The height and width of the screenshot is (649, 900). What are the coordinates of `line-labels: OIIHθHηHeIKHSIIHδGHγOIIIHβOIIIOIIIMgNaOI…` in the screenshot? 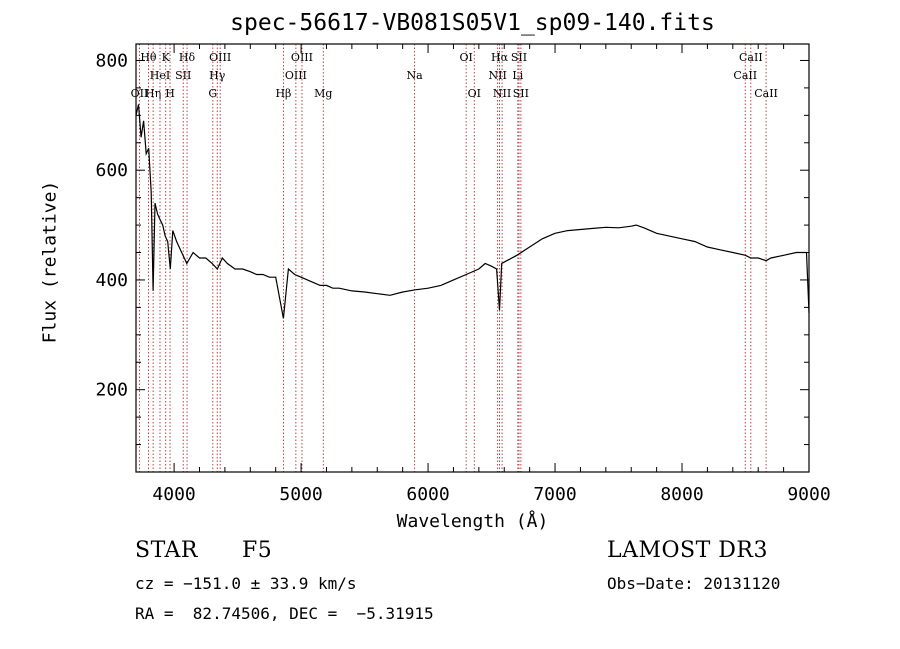 It's located at (454, 75).